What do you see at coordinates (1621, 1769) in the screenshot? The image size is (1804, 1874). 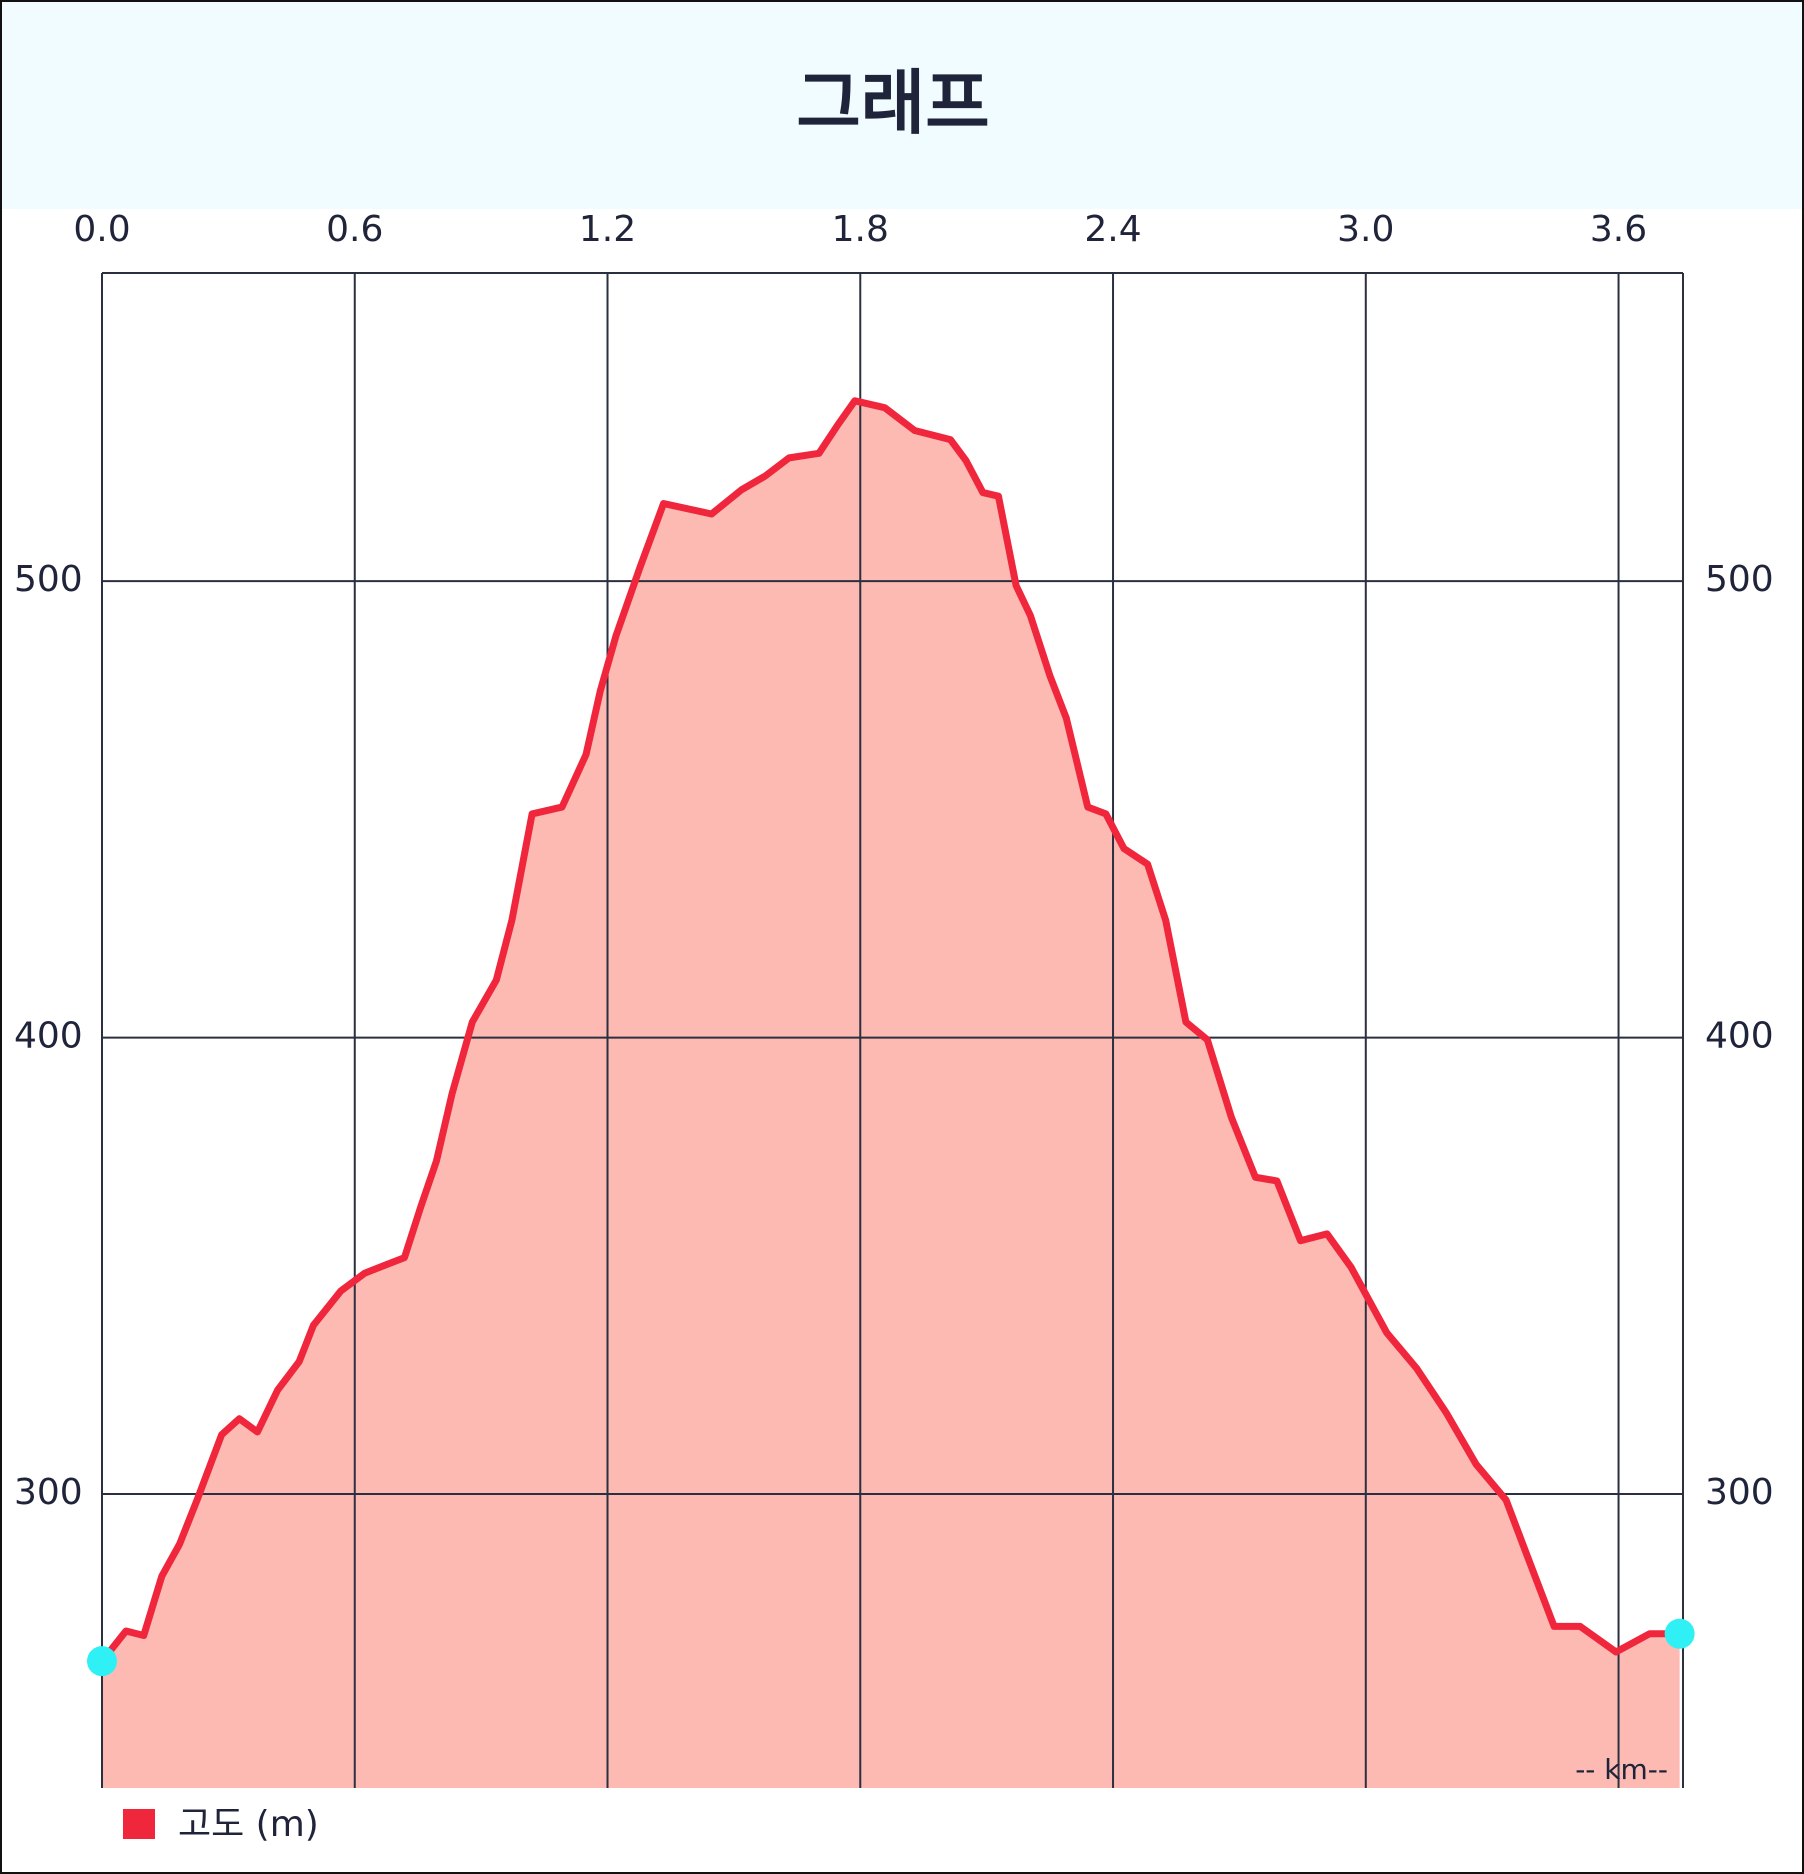 I see `x-axis-label: -- km--` at bounding box center [1621, 1769].